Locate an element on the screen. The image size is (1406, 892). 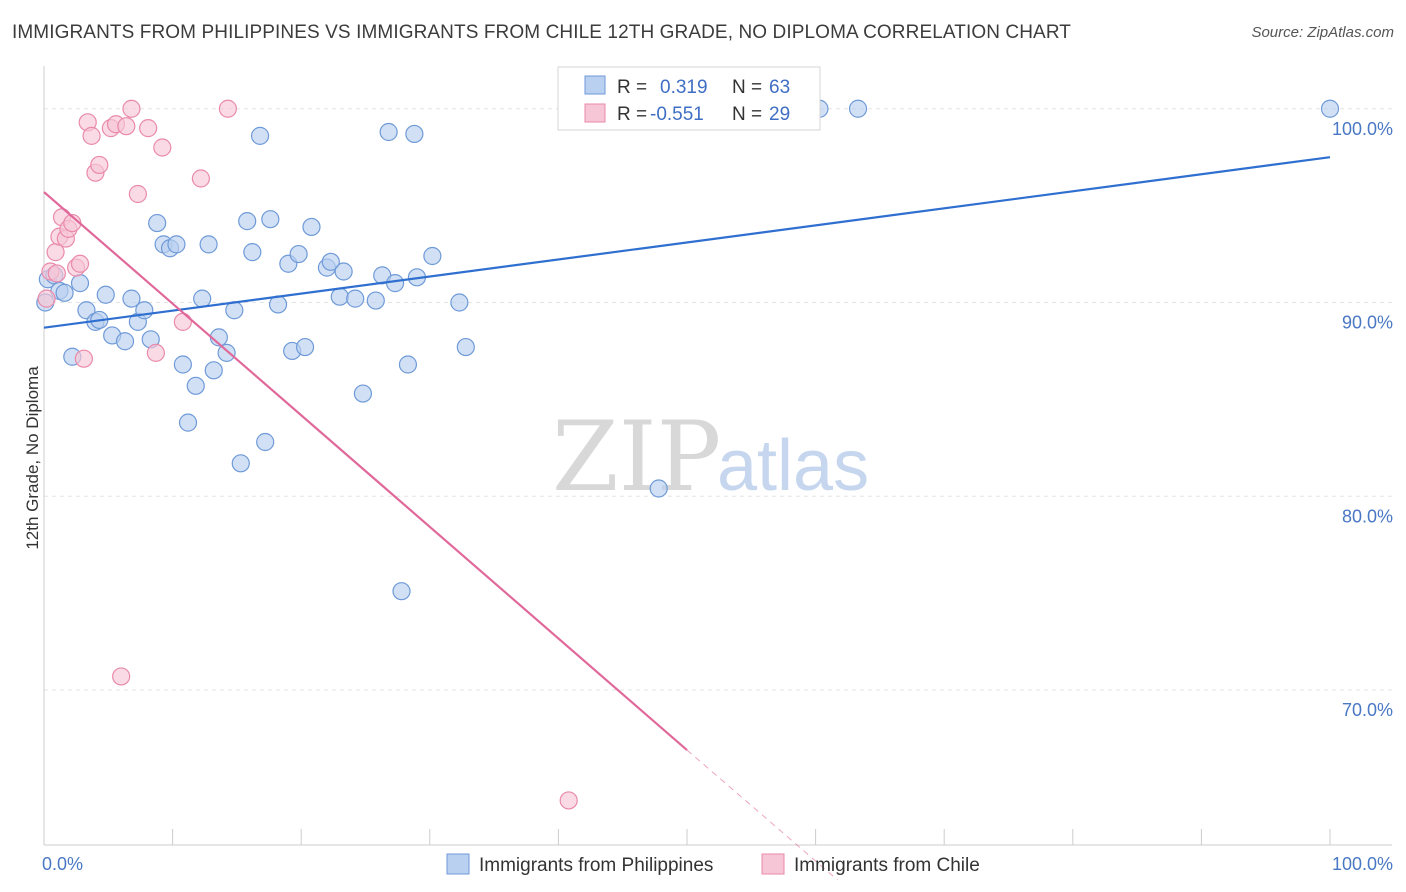
y-tick-label-0: 70.0% is located at coordinates (1367, 710).